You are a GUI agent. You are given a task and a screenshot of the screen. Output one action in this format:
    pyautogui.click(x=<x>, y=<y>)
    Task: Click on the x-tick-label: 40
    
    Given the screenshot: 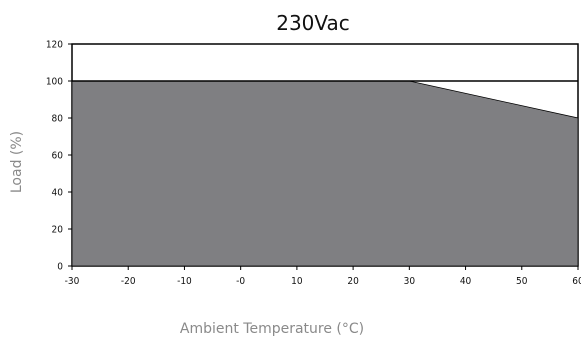 What is the action you would take?
    pyautogui.click(x=466, y=281)
    